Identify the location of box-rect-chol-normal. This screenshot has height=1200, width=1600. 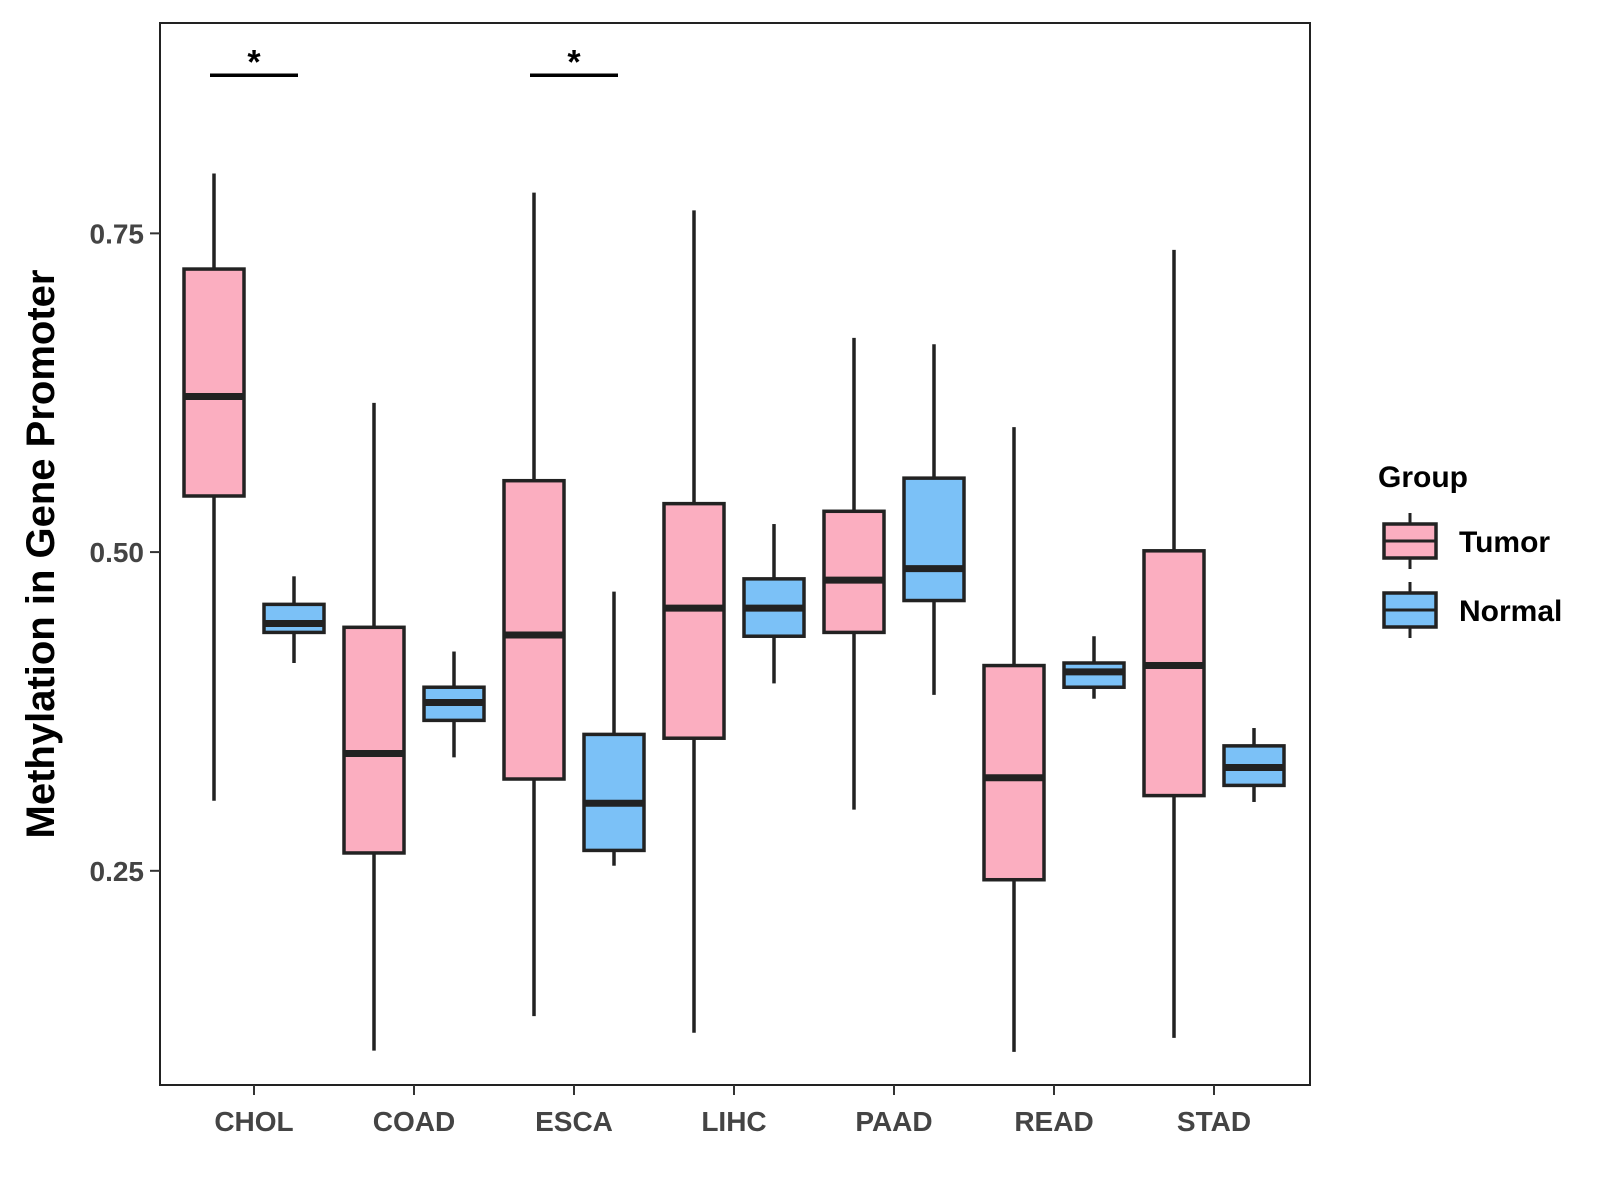
(294, 618).